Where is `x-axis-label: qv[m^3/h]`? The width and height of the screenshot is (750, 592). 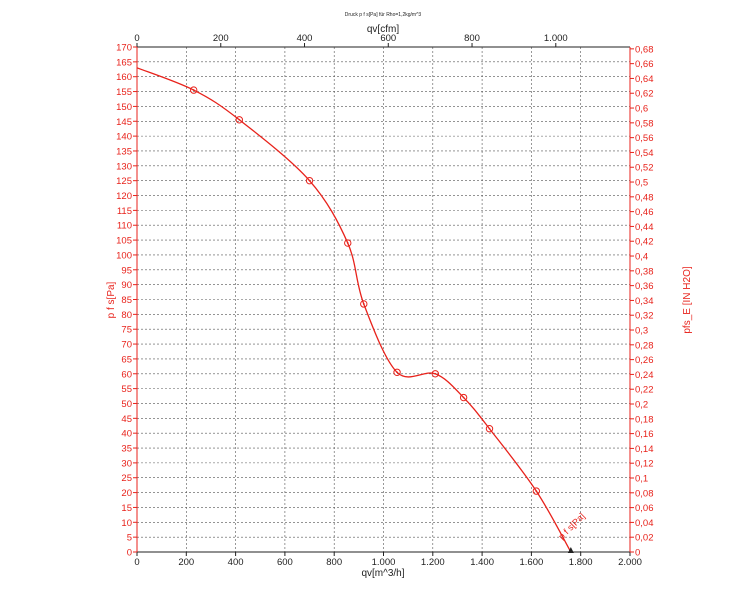
x-axis-label: qv[m^3/h] is located at coordinates (382, 573).